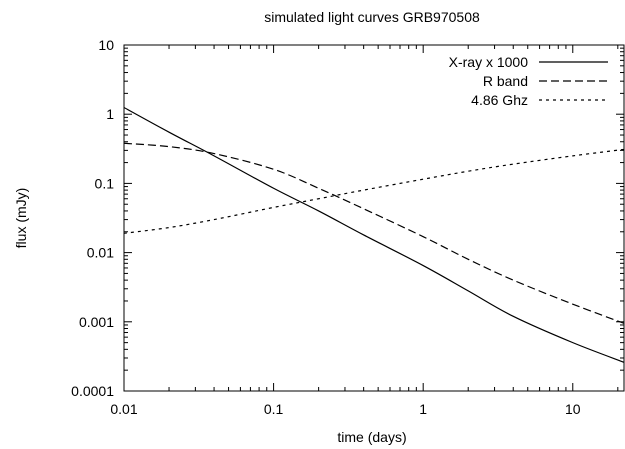 The image size is (625, 449). I want to click on y-tick-label: 0.1, so click(105, 183).